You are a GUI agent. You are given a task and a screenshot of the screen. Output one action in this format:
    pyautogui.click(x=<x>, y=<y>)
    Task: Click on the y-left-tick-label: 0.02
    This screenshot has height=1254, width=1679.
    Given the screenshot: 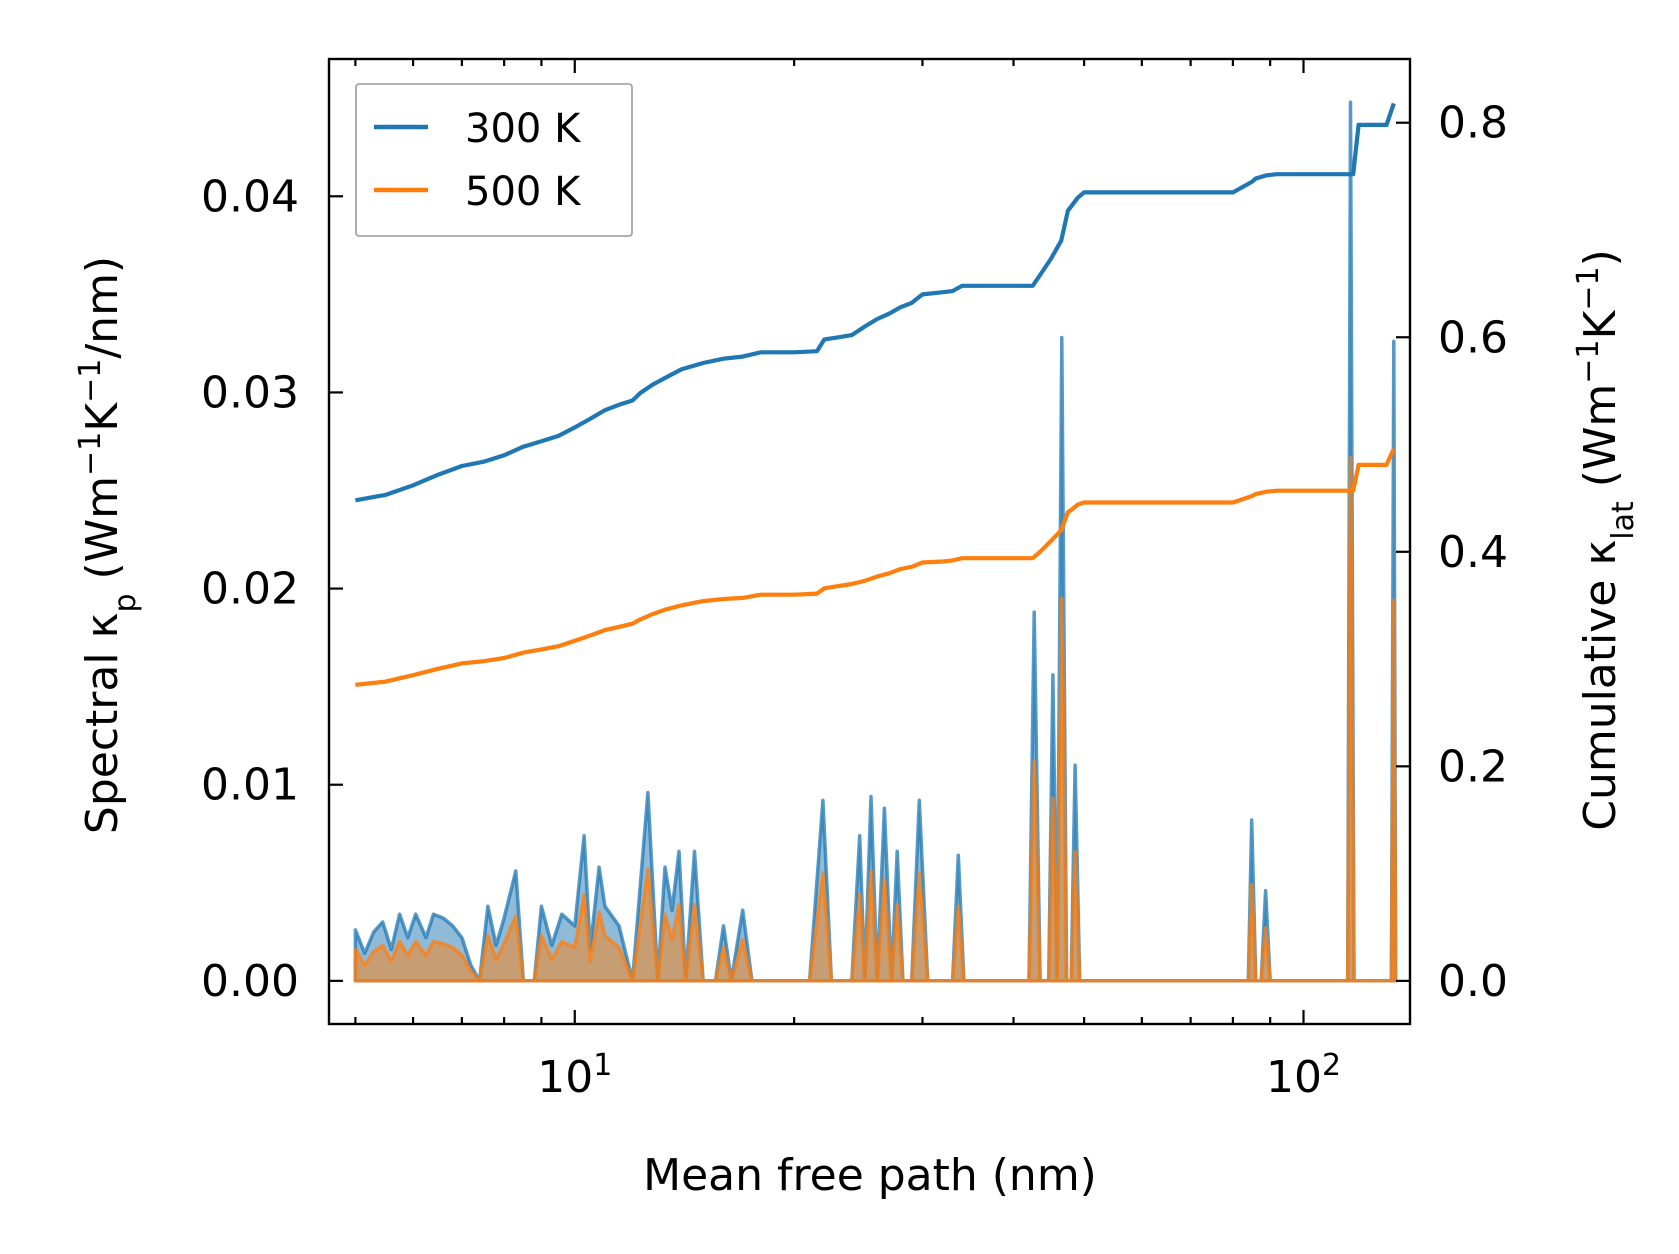 What is the action you would take?
    pyautogui.click(x=250, y=589)
    